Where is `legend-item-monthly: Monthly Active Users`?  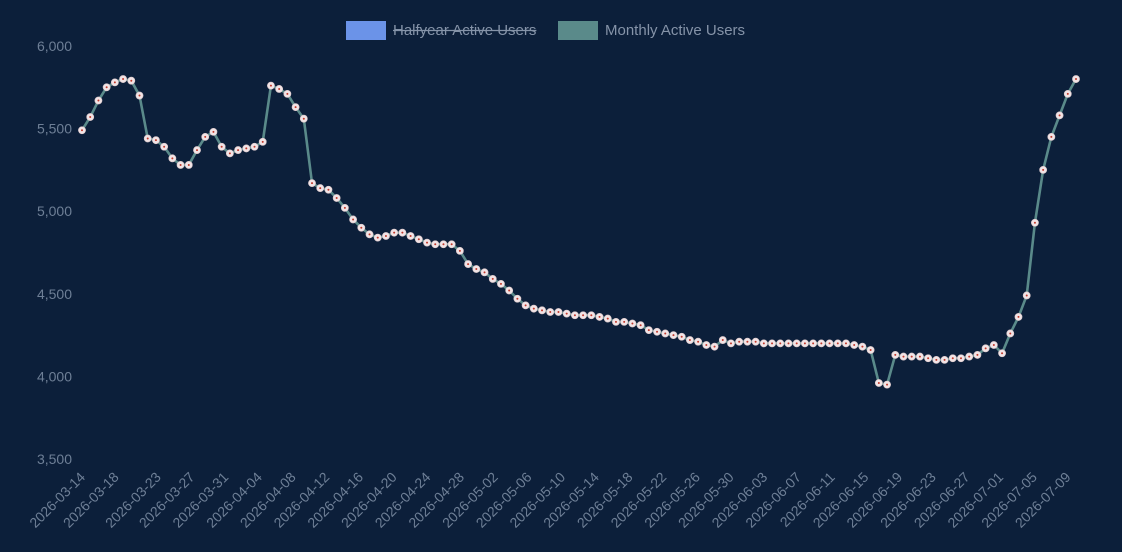
legend-item-monthly: Monthly Active Users is located at coordinates (651, 30).